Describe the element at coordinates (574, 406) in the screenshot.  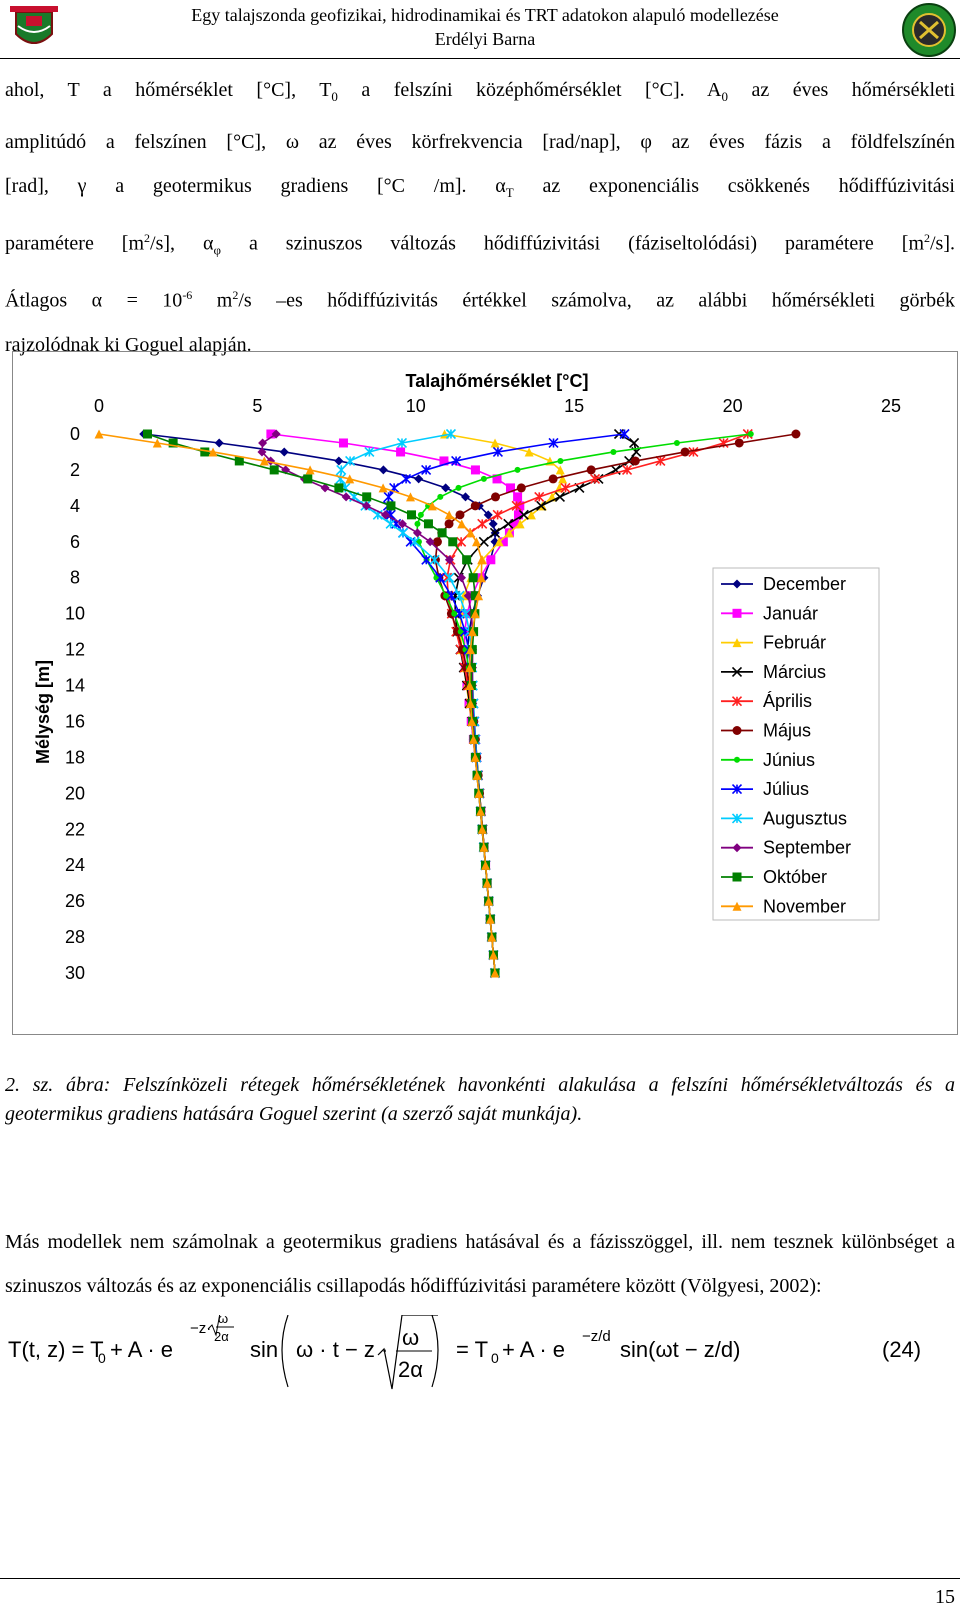
I see `x-tick-label: 15` at that location.